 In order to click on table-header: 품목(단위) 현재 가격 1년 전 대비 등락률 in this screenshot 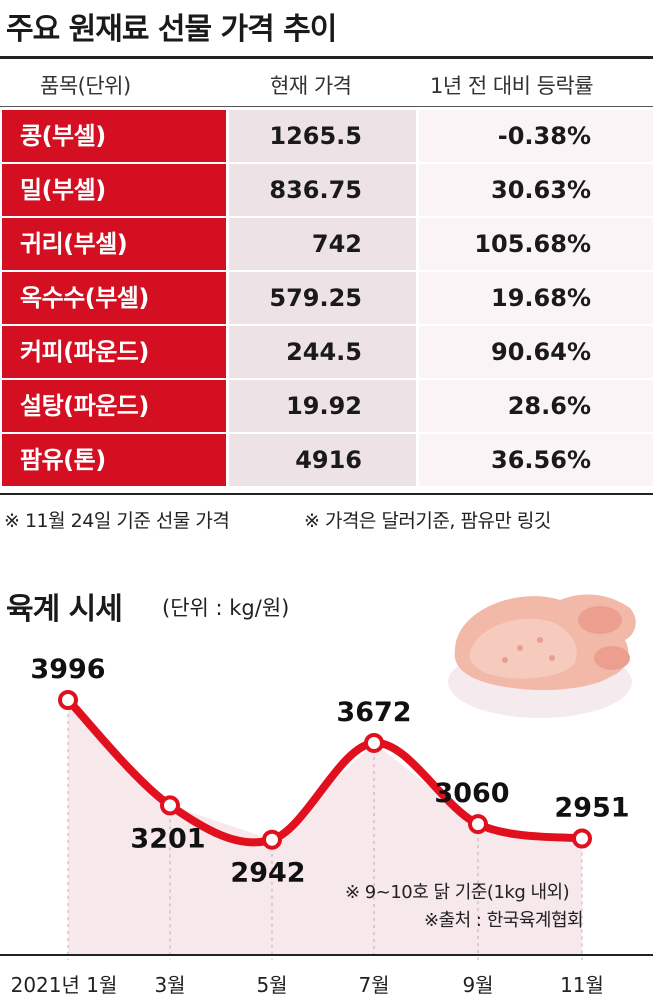, I will do `click(326, 84)`.